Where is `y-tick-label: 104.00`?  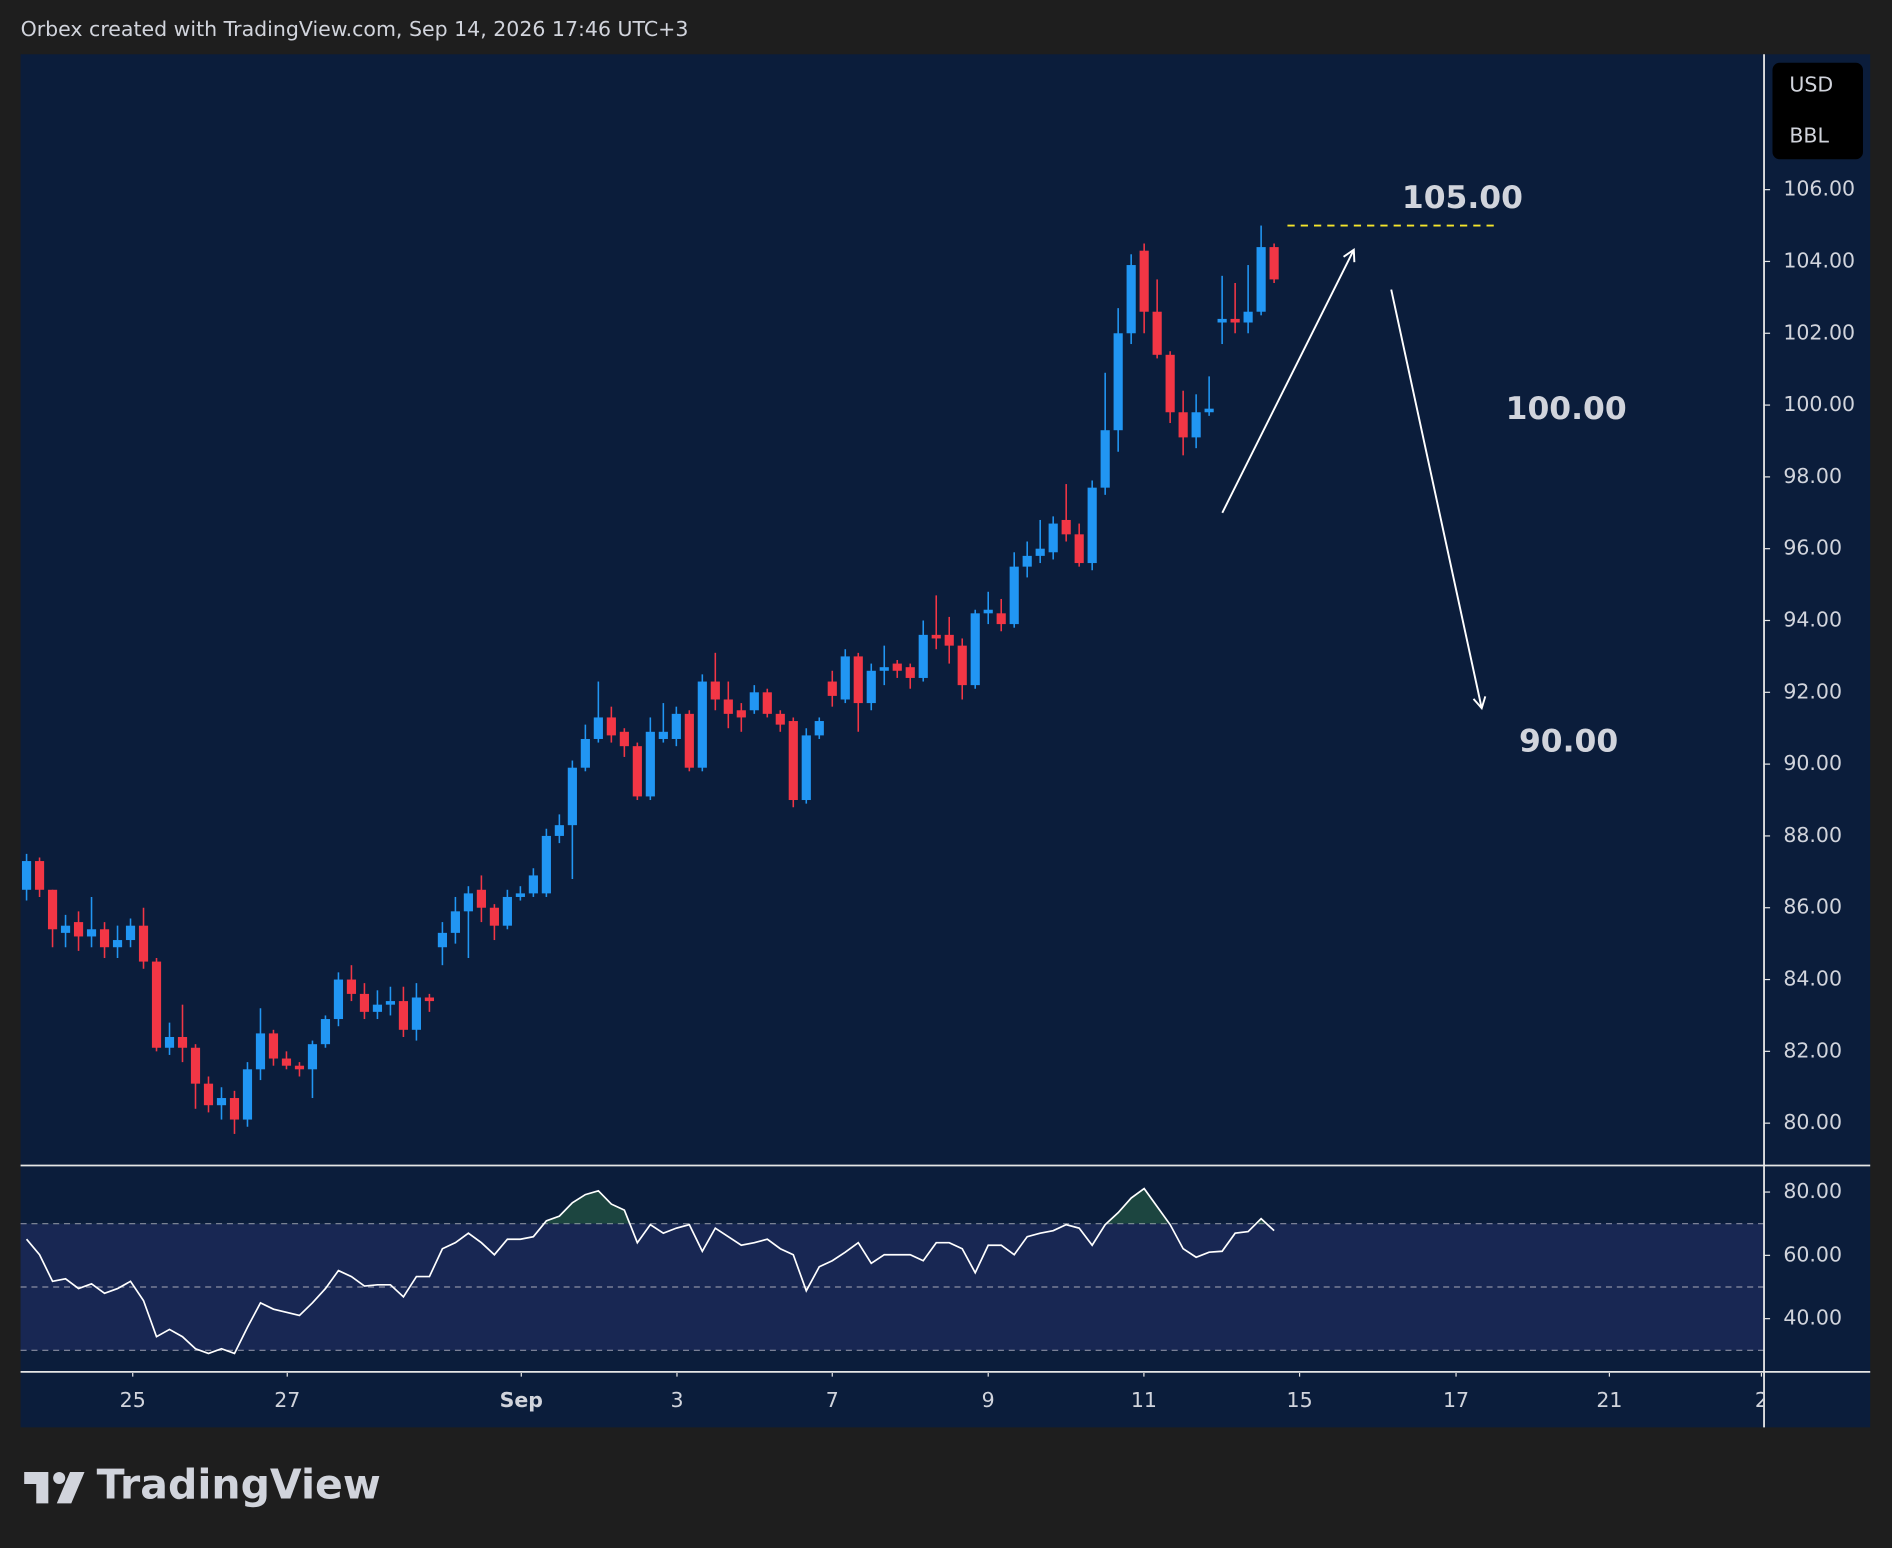 y-tick-label: 104.00 is located at coordinates (1819, 260).